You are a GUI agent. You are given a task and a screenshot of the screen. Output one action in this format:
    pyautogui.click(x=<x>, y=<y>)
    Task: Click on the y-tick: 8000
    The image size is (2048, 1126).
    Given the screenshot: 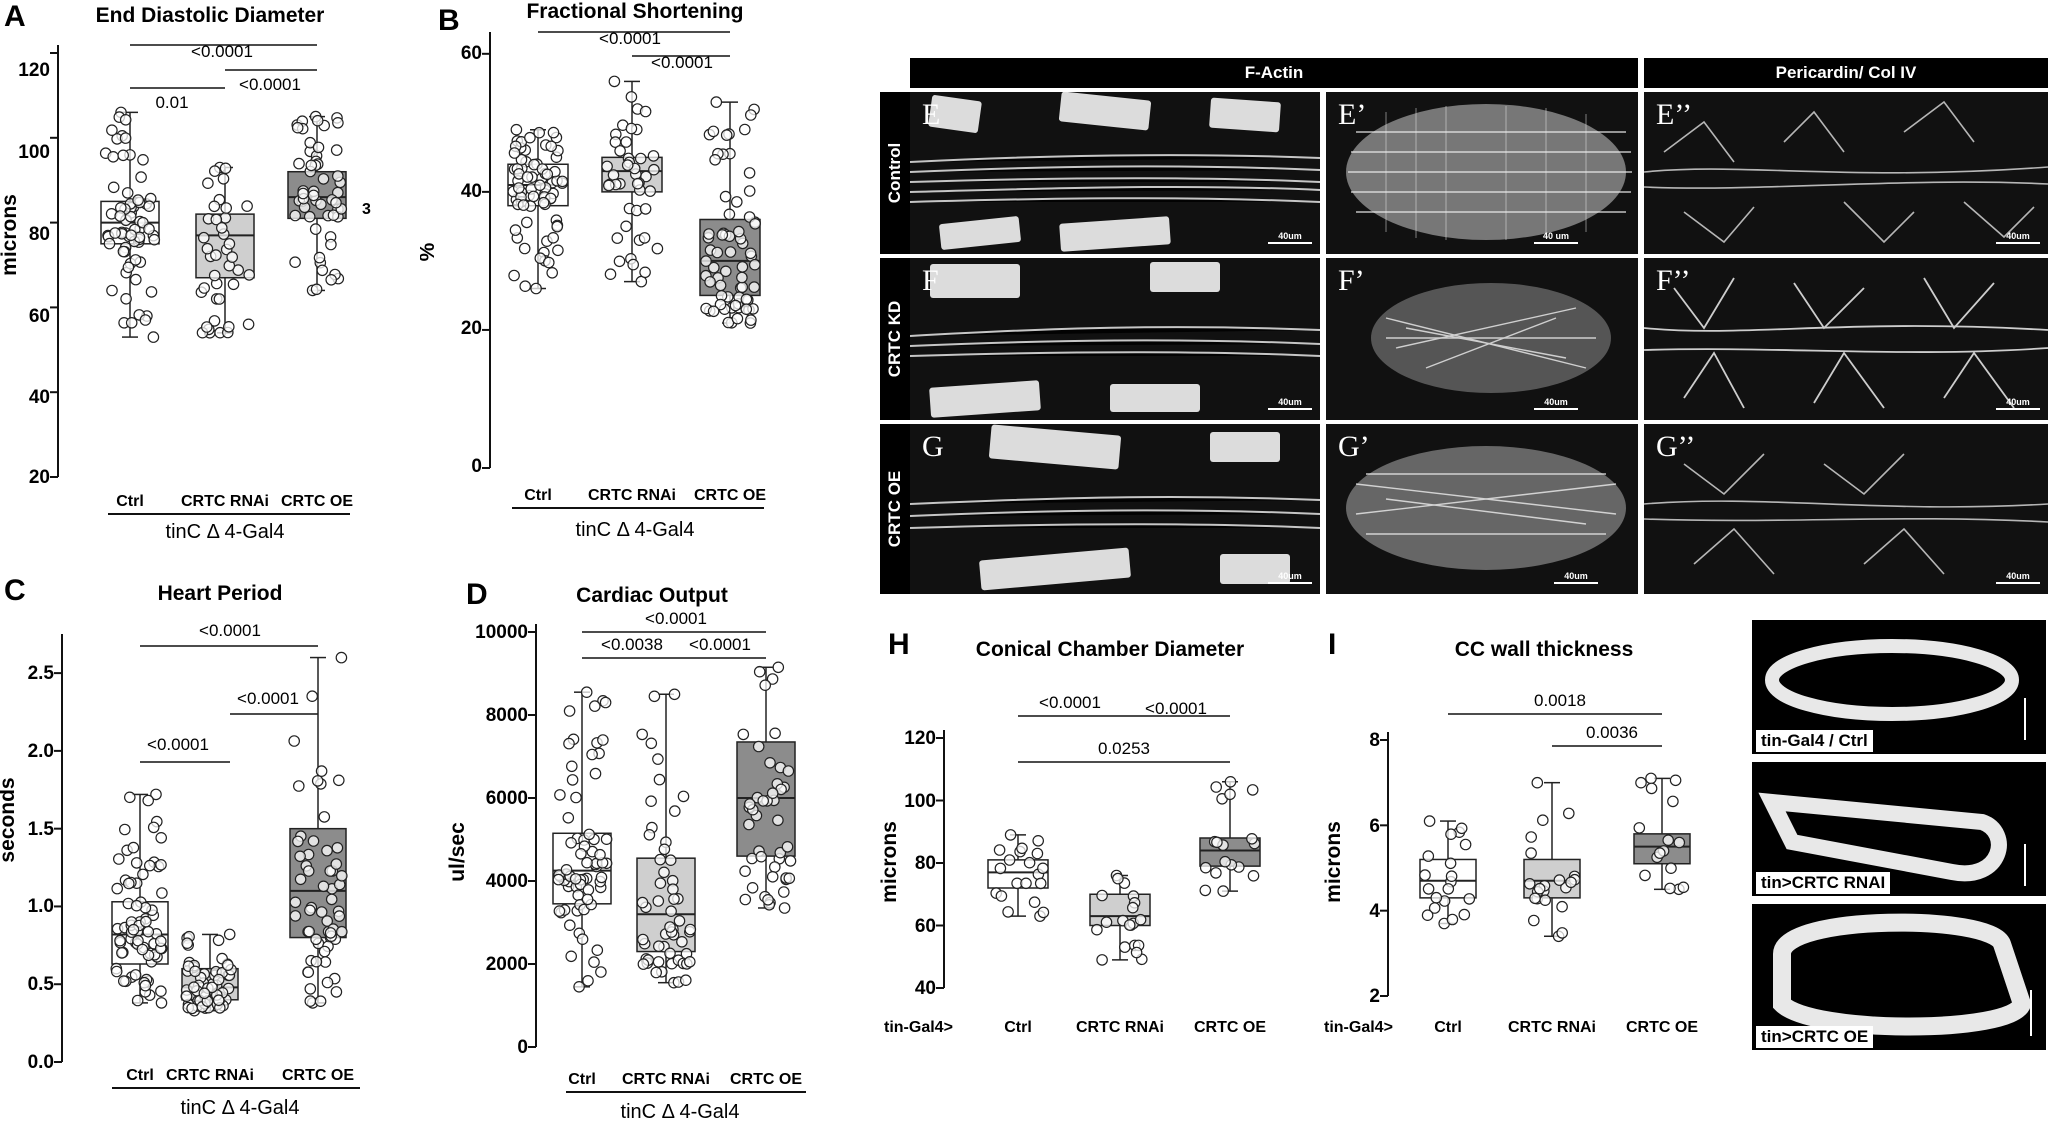 What is the action you would take?
    pyautogui.click(x=507, y=715)
    